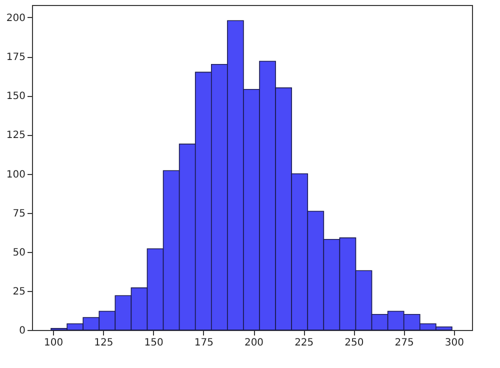  Describe the element at coordinates (19, 252) in the screenshot. I see `y-tick-label: 50` at that location.